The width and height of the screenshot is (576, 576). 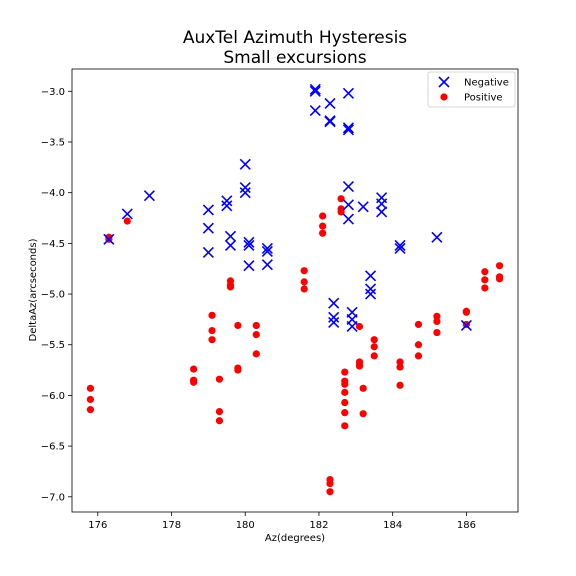 I want to click on x-tick-label: 186, so click(x=466, y=525).